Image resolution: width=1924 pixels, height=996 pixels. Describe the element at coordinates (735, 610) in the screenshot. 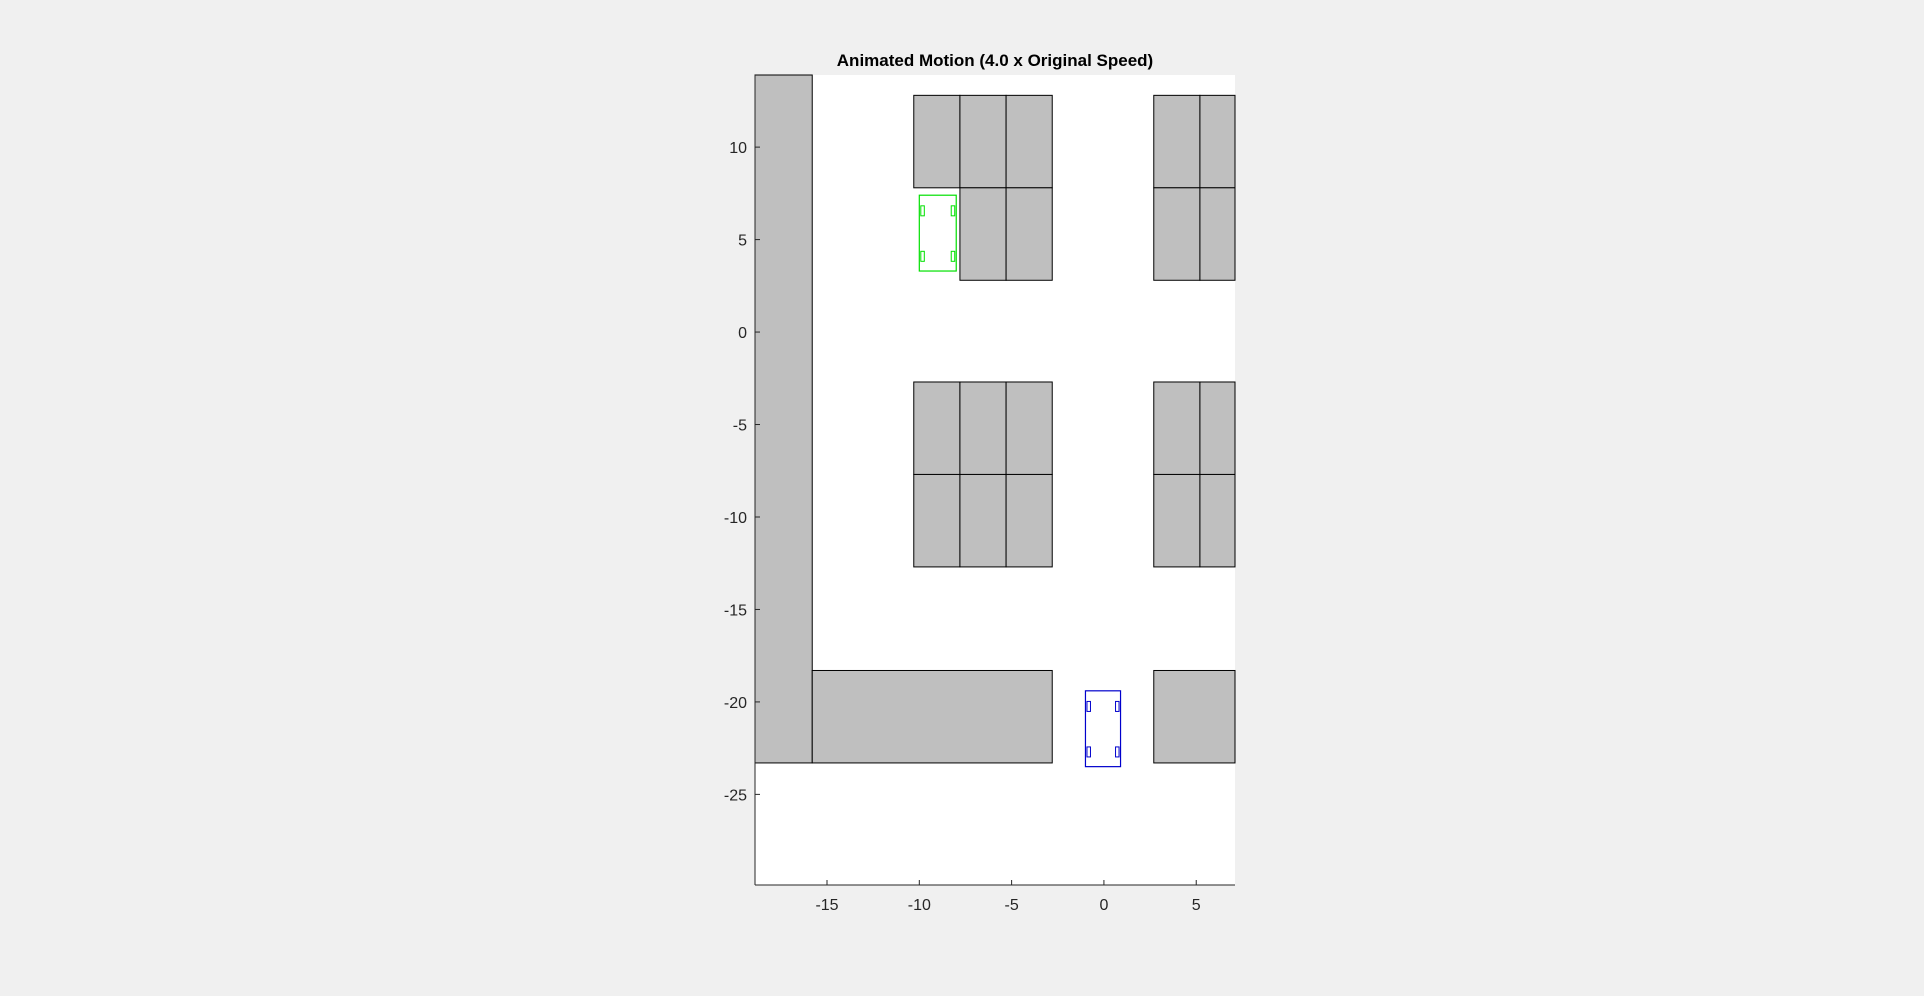

I see `y-tick-label: -15` at that location.